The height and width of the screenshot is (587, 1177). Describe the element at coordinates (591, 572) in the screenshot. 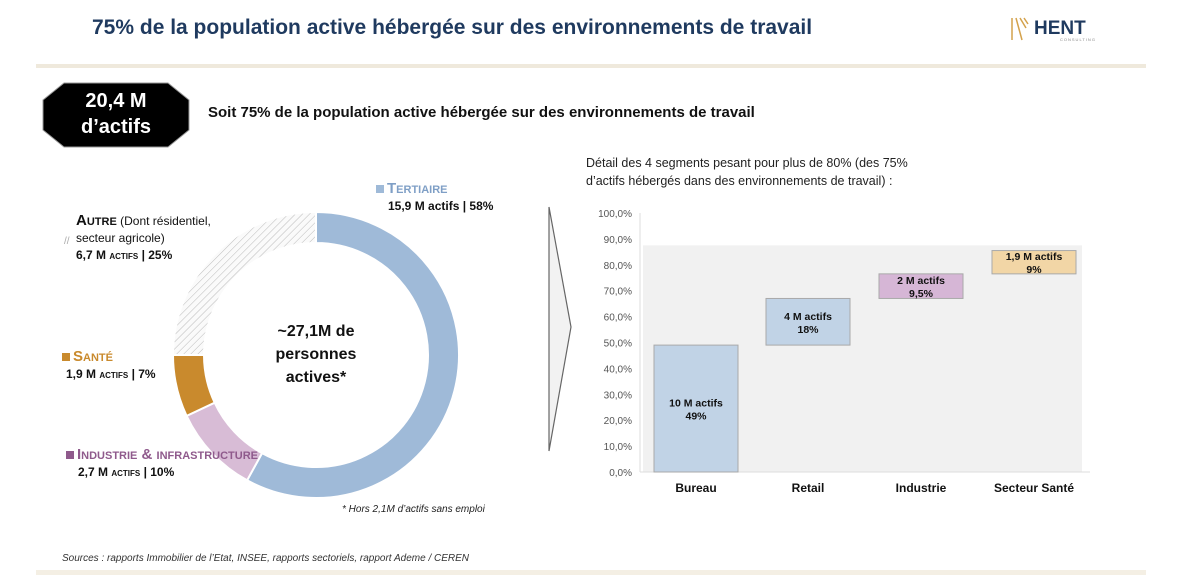

I see `footer-bar` at that location.